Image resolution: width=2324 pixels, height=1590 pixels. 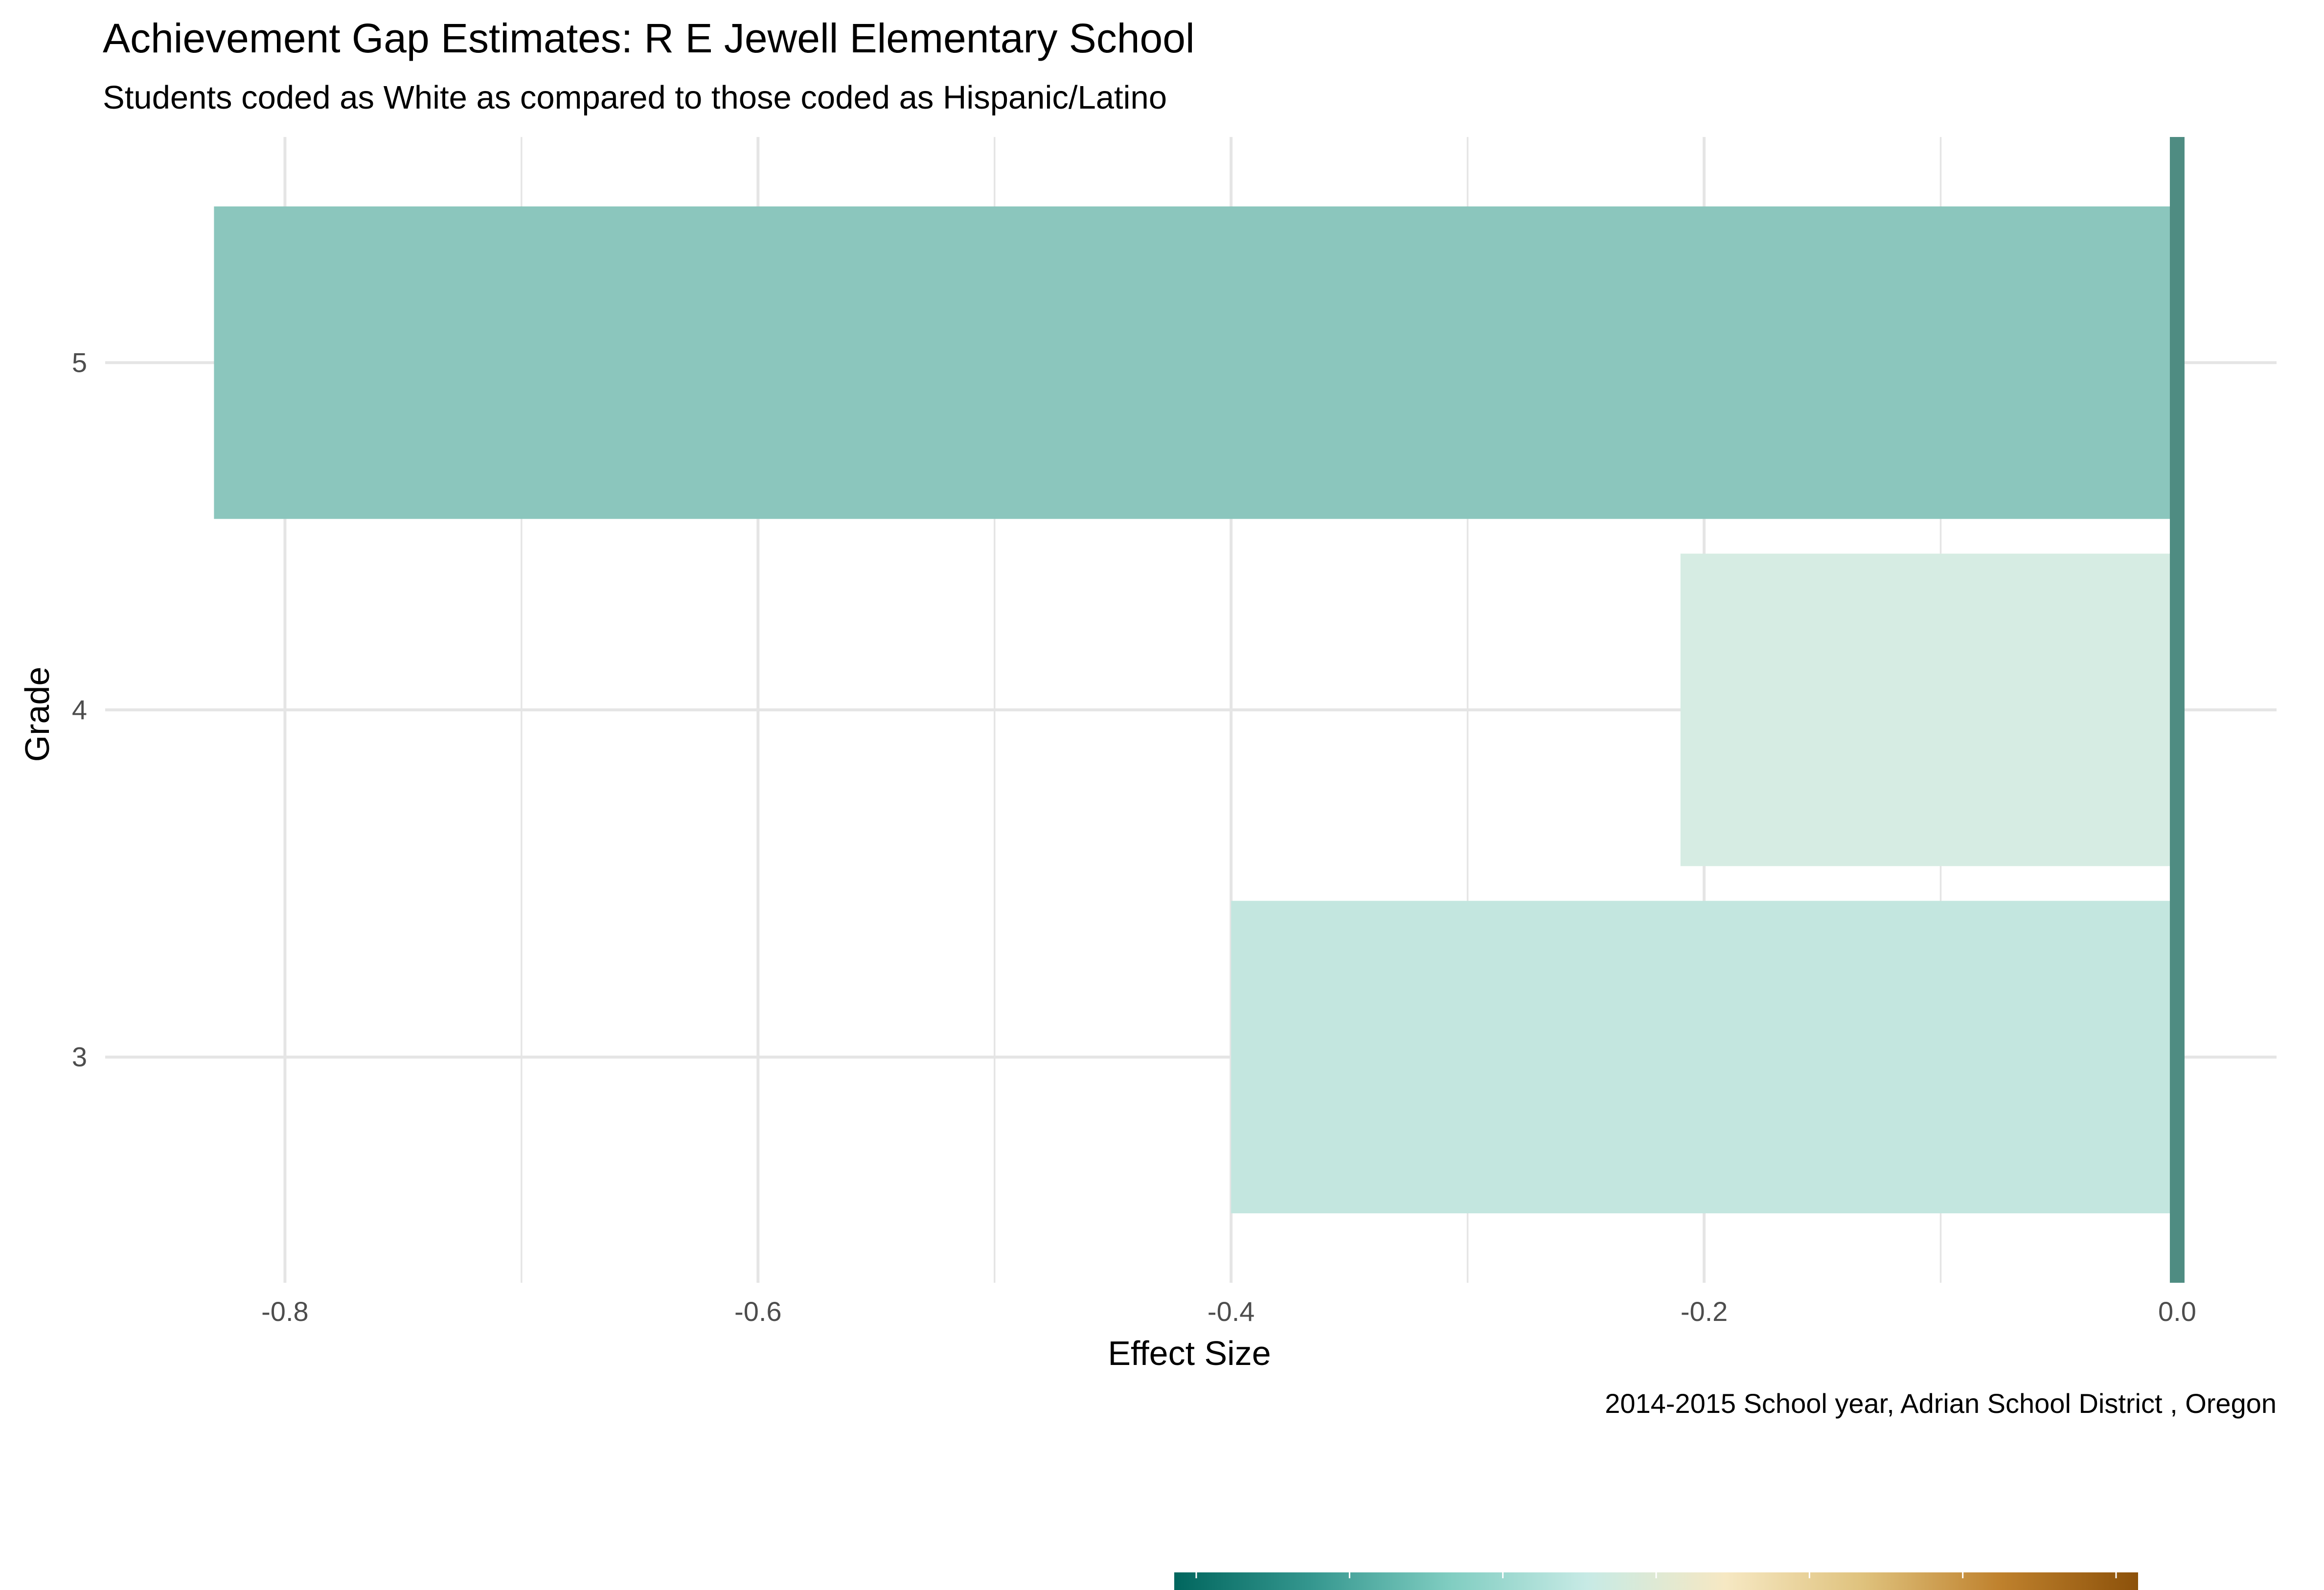 I want to click on y-tick-label: 4, so click(x=79, y=710).